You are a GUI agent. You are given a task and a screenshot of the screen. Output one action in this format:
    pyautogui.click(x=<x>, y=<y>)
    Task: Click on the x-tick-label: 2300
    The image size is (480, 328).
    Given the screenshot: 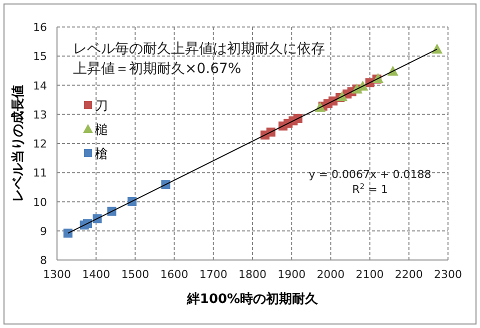 What is the action you would take?
    pyautogui.click(x=448, y=274)
    